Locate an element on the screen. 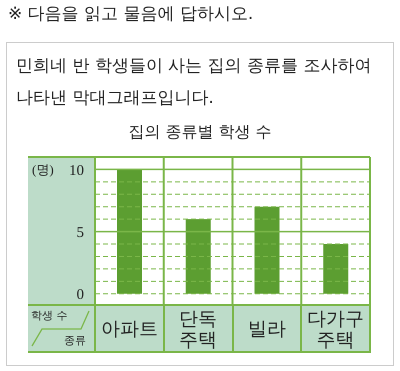 This screenshot has width=400, height=371. text: ※ 다음을 읽고 물음에 답하시오. is located at coordinates (131, 14).